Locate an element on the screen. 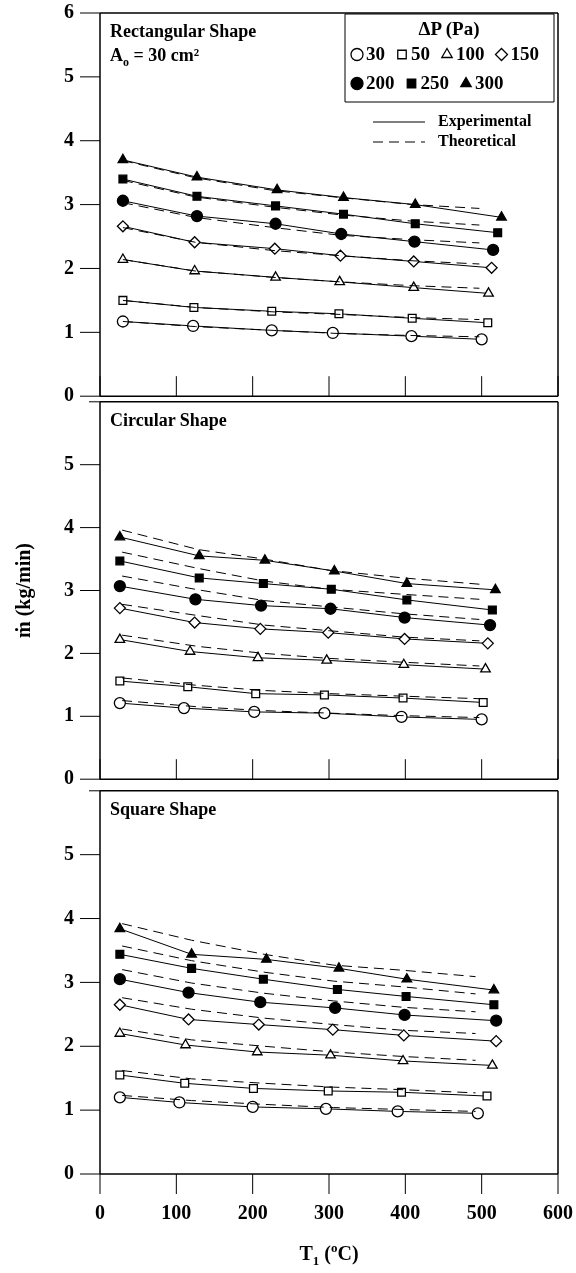  x-tick-label: 300 is located at coordinates (329, 1212).